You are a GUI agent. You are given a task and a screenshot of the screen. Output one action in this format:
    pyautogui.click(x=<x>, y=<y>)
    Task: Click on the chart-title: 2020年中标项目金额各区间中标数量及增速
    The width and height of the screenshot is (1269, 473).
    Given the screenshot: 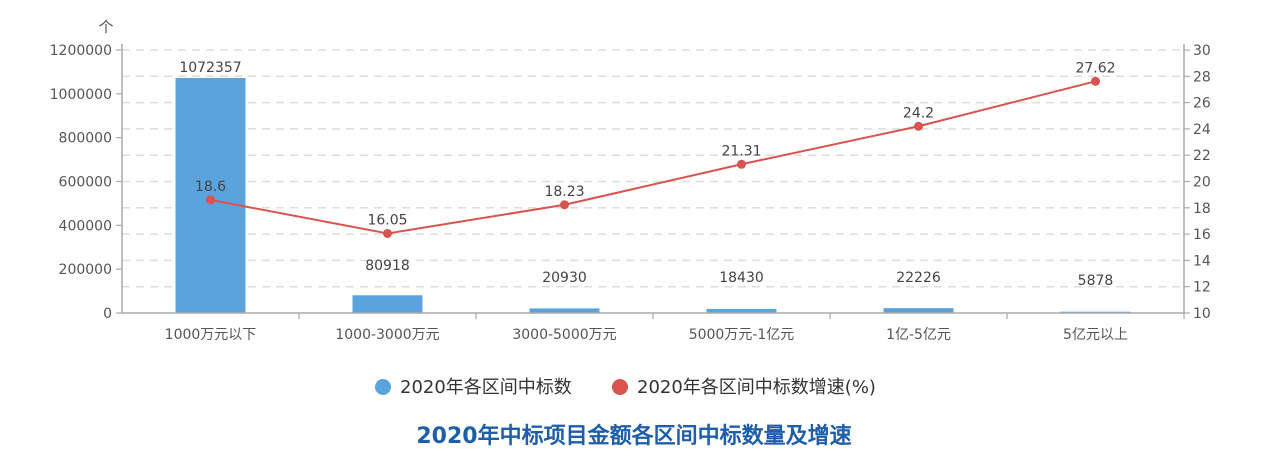 What is the action you would take?
    pyautogui.click(x=633, y=436)
    